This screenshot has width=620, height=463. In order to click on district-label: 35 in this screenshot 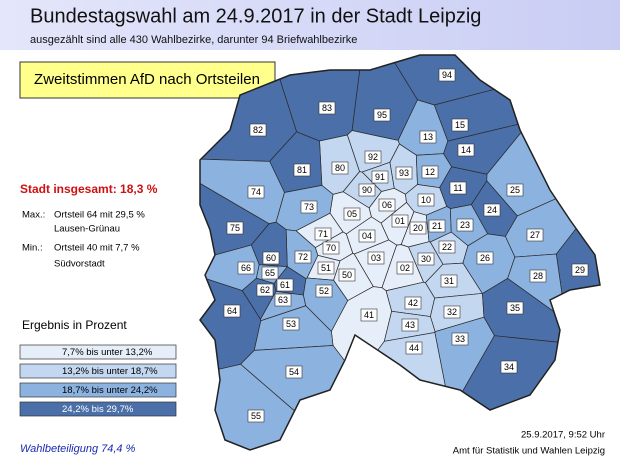, I will do `click(515, 308)`.